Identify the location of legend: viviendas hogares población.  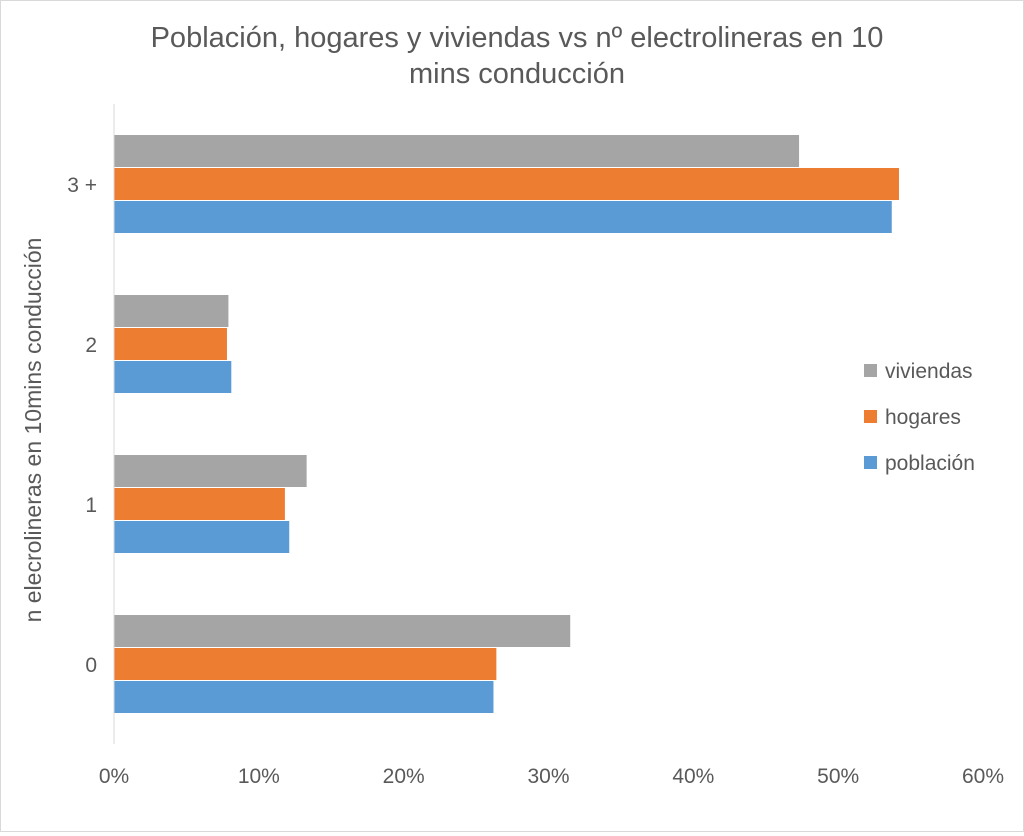
(919, 417).